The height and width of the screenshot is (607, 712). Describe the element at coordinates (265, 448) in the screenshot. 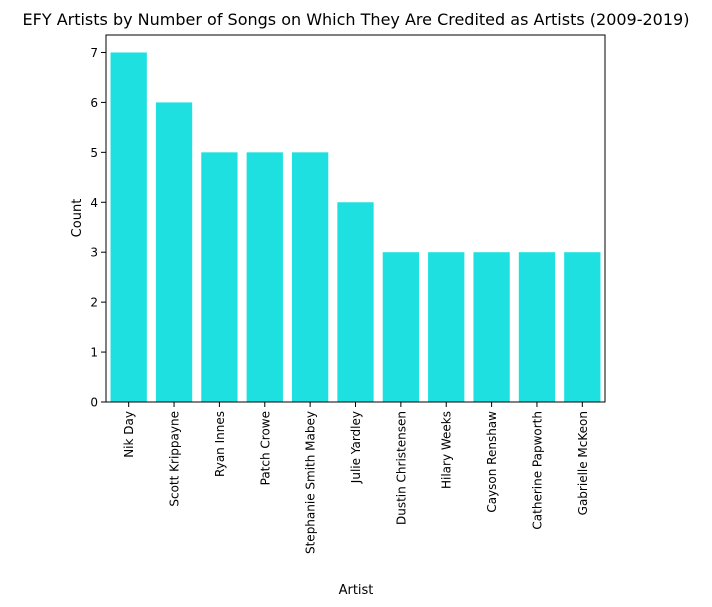

I see `x-tick-label: Patch Crowe` at that location.